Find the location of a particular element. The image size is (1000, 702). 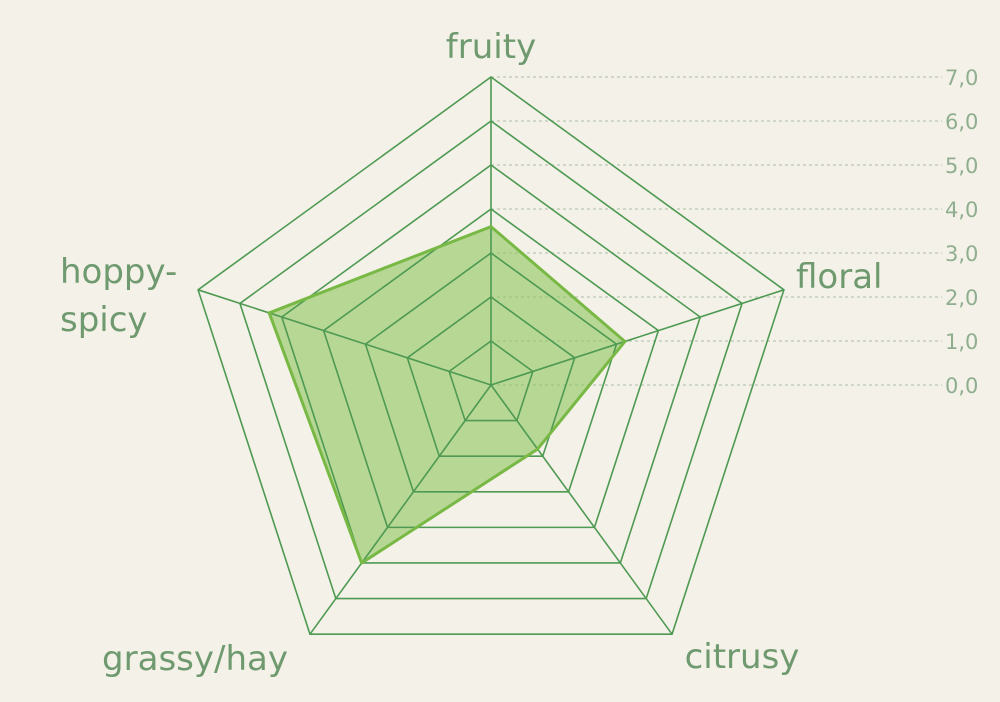

axis-label-floral: floral is located at coordinates (839, 277).